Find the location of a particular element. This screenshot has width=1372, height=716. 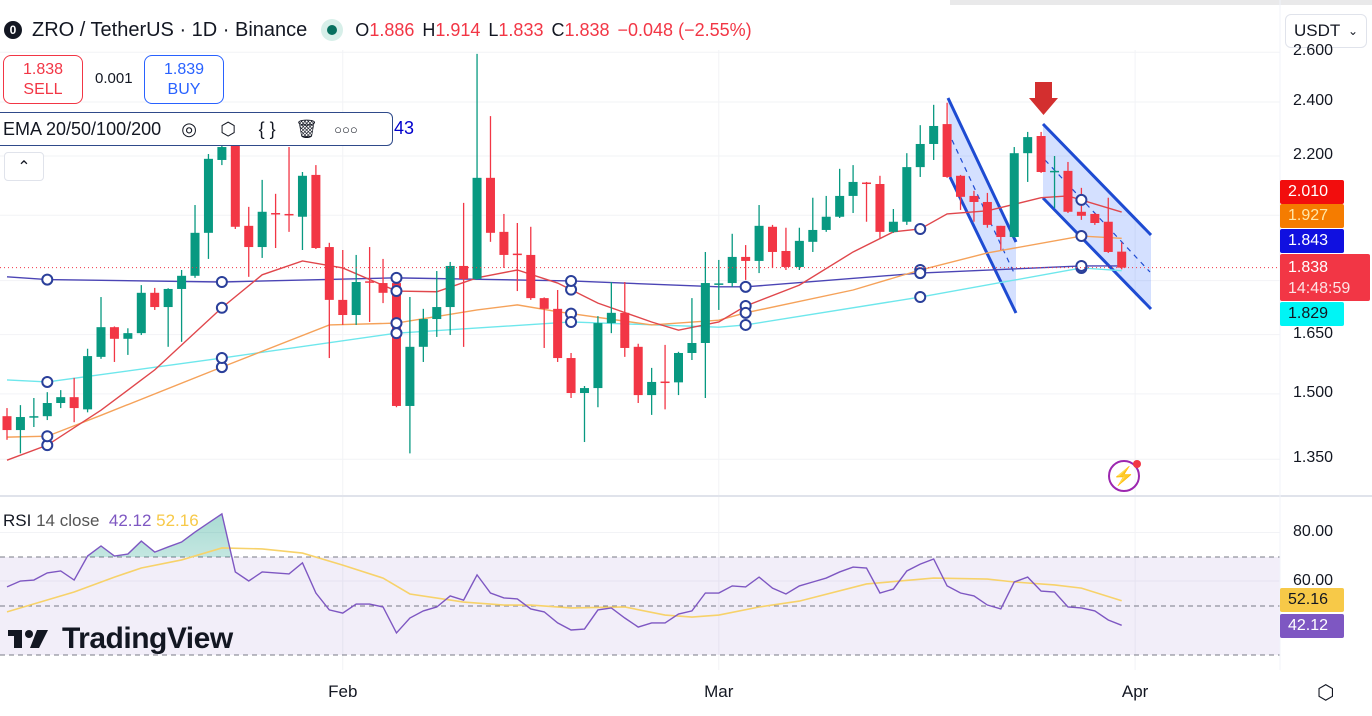

indicator-toolbar: EMA 20/50/100/200 ◎ ⬡ { } 🗑 ○○○ is located at coordinates (196, 129).